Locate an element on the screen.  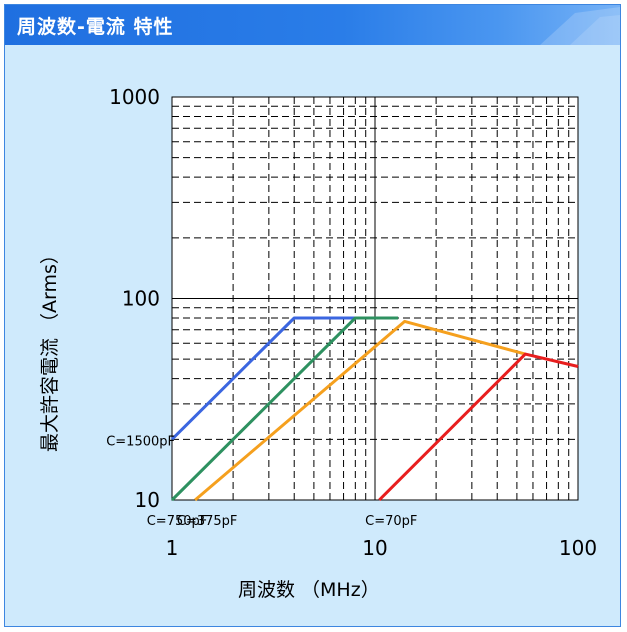
y-tick-label: 100 is located at coordinates (141, 299).